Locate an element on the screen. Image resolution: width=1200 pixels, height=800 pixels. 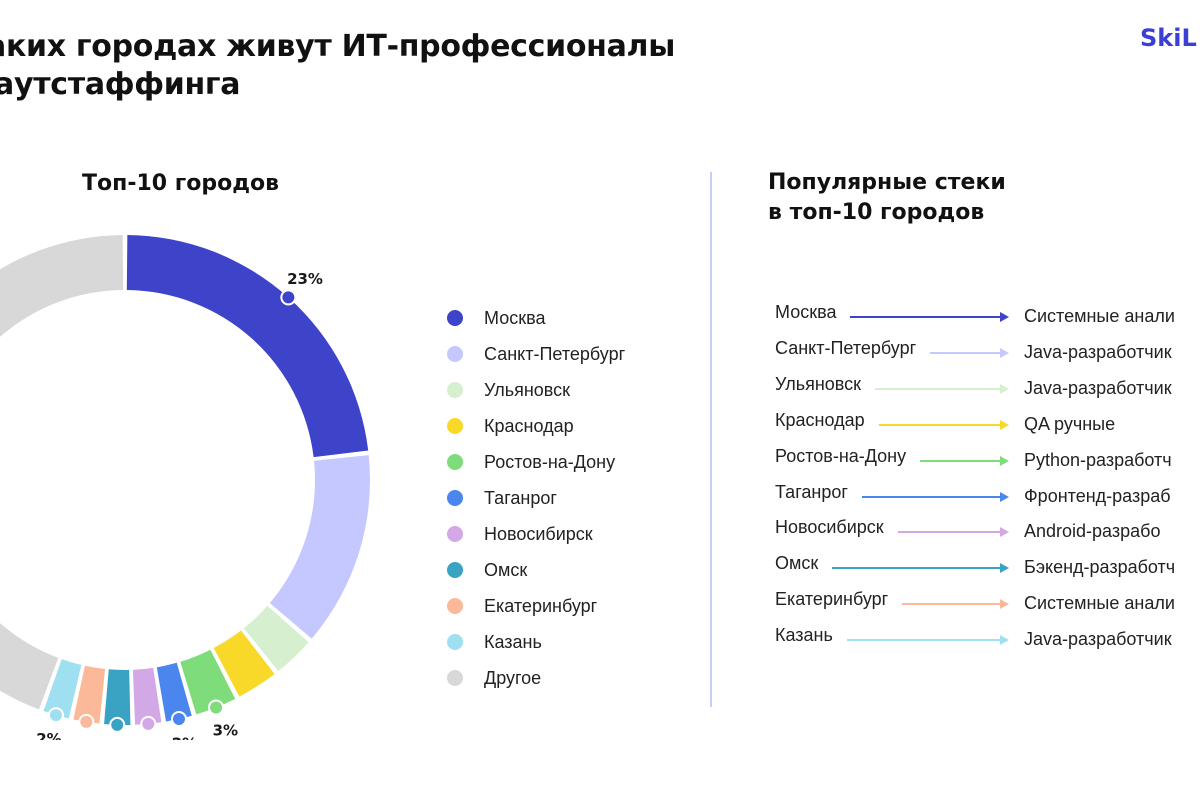
stack-row: Казань Java-разработчик is located at coordinates (600, 640).